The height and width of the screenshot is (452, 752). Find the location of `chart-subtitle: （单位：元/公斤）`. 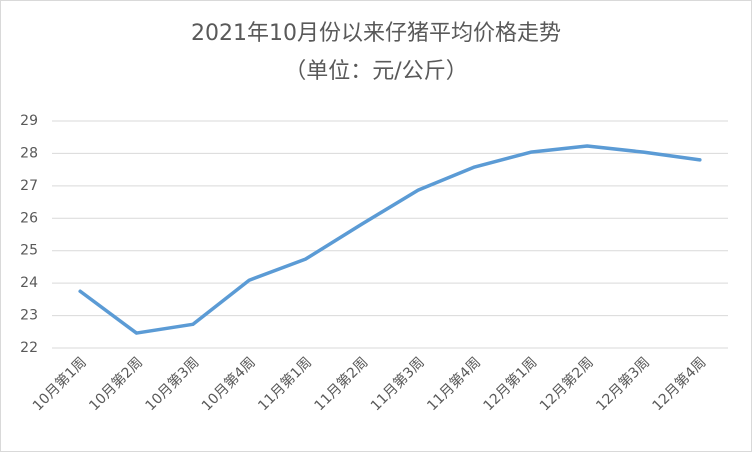

chart-subtitle: （单位：元/公斤） is located at coordinates (375, 71).